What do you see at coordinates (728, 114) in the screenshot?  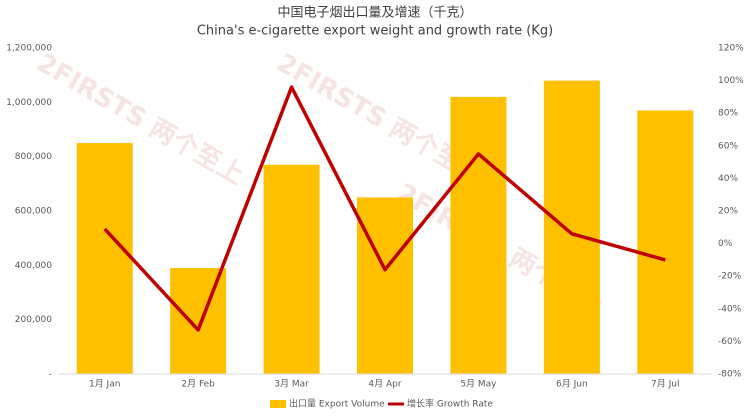 I see `y2-tick-label: 80%` at bounding box center [728, 114].